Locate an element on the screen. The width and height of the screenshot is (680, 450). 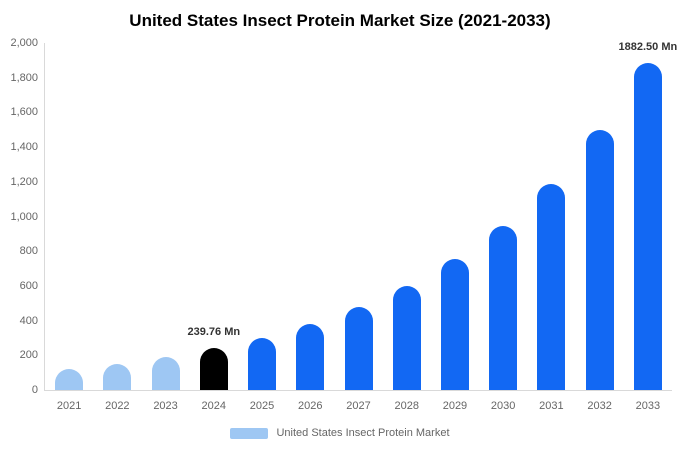
legend: United States Insect Protein Market is located at coordinates (340, 433).